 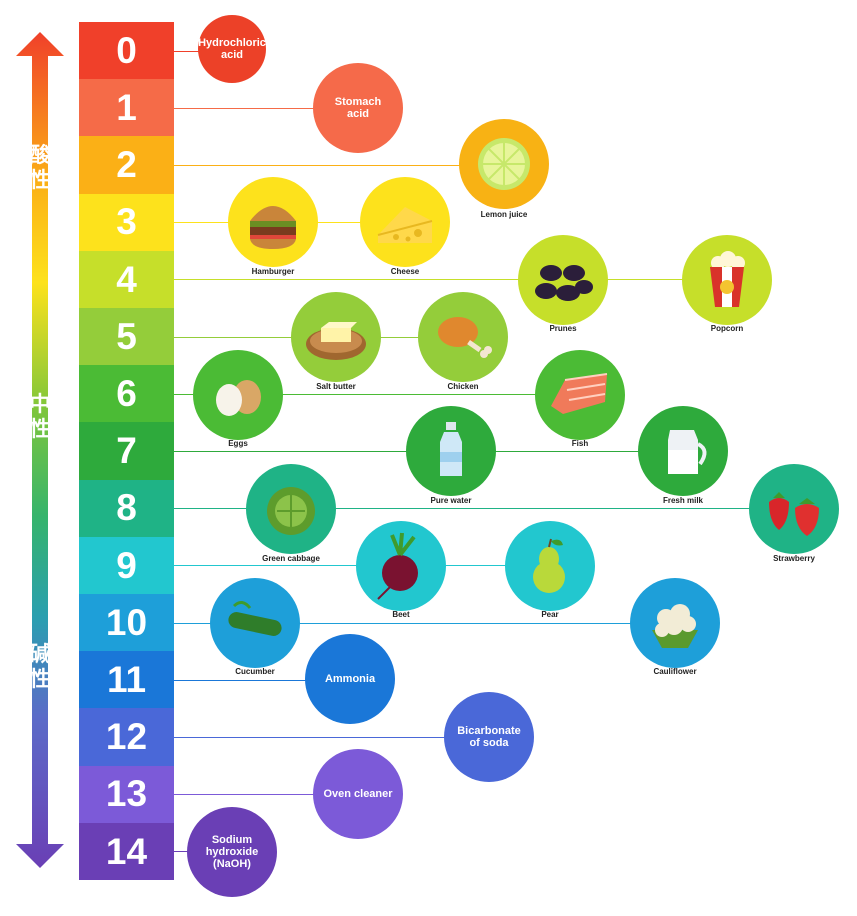 I want to click on cucumber-label: Cucumber, so click(x=255, y=671).